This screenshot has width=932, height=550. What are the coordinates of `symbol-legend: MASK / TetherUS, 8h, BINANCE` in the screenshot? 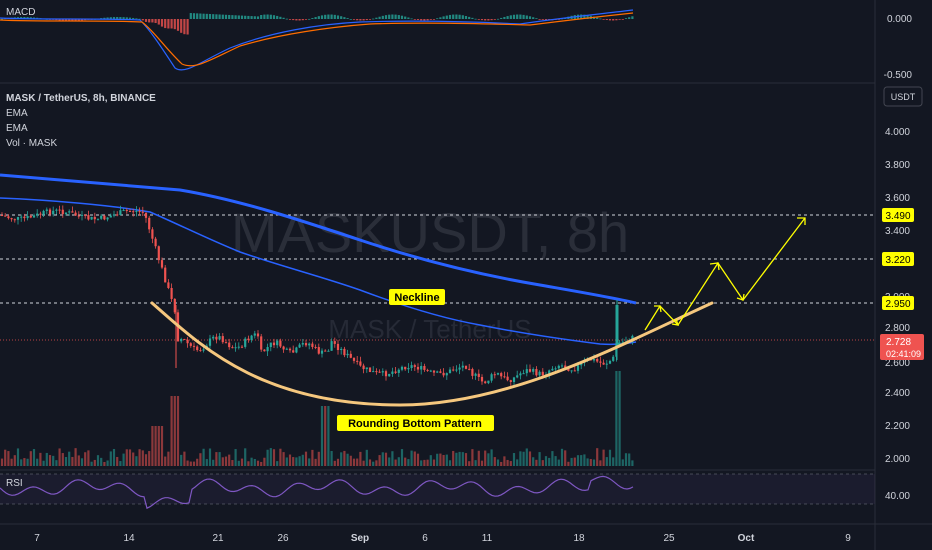 It's located at (81, 98).